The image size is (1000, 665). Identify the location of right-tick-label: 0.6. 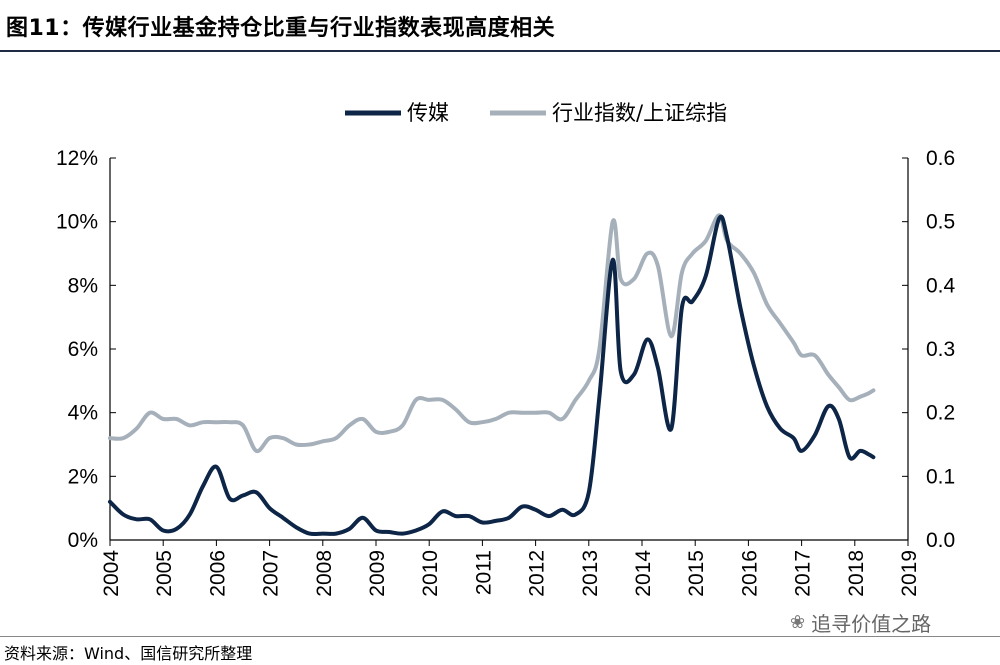
(940, 158).